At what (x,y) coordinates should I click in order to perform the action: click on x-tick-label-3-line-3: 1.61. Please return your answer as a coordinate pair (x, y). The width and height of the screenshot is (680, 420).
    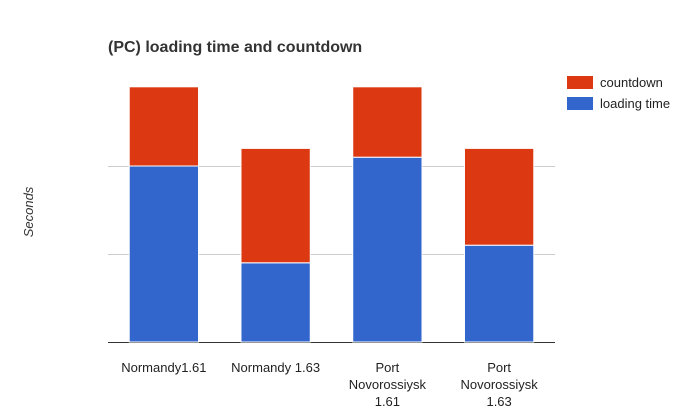
    Looking at the image, I should click on (387, 401).